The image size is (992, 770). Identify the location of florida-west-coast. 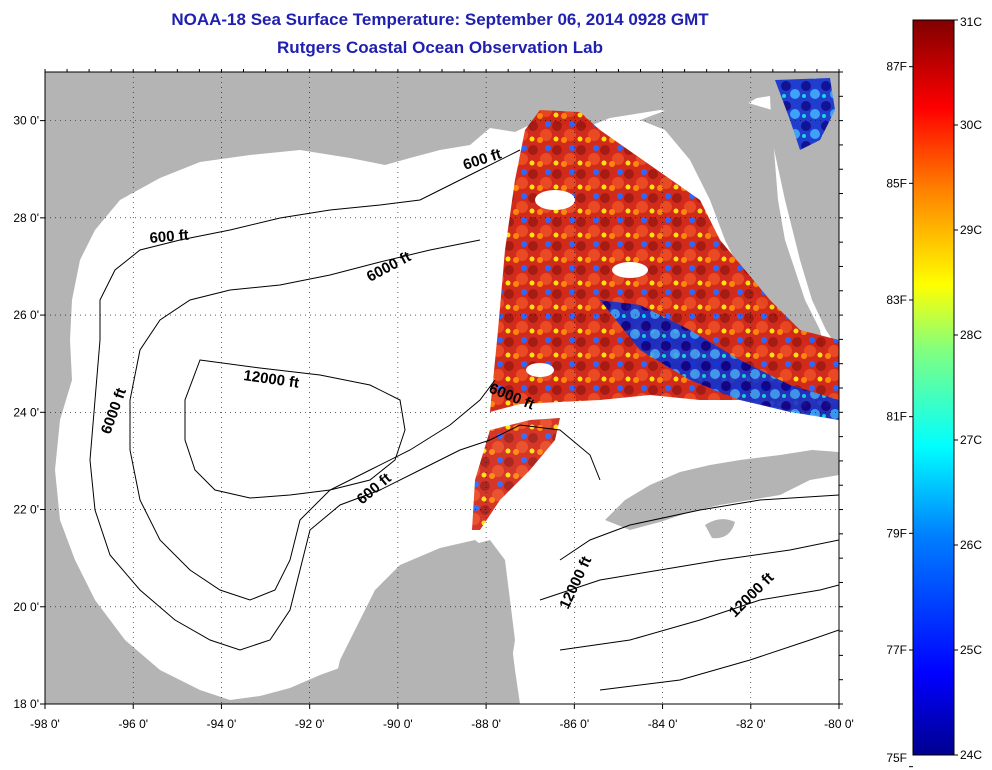
(732, 228).